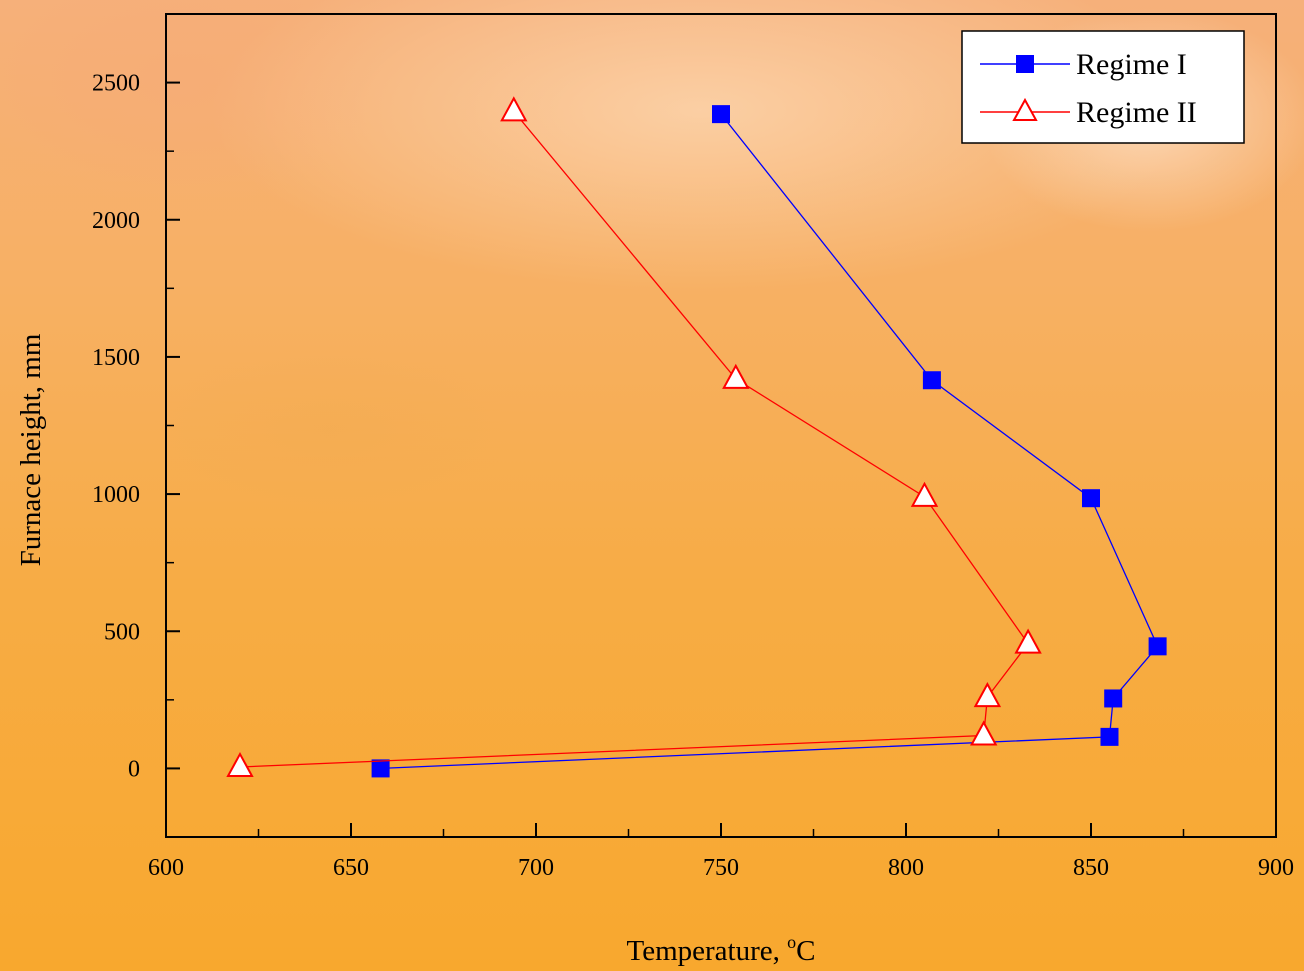 Image resolution: width=1304 pixels, height=971 pixels. Describe the element at coordinates (1131, 64) in the screenshot. I see `legend-label-regime-1: Regime I` at that location.